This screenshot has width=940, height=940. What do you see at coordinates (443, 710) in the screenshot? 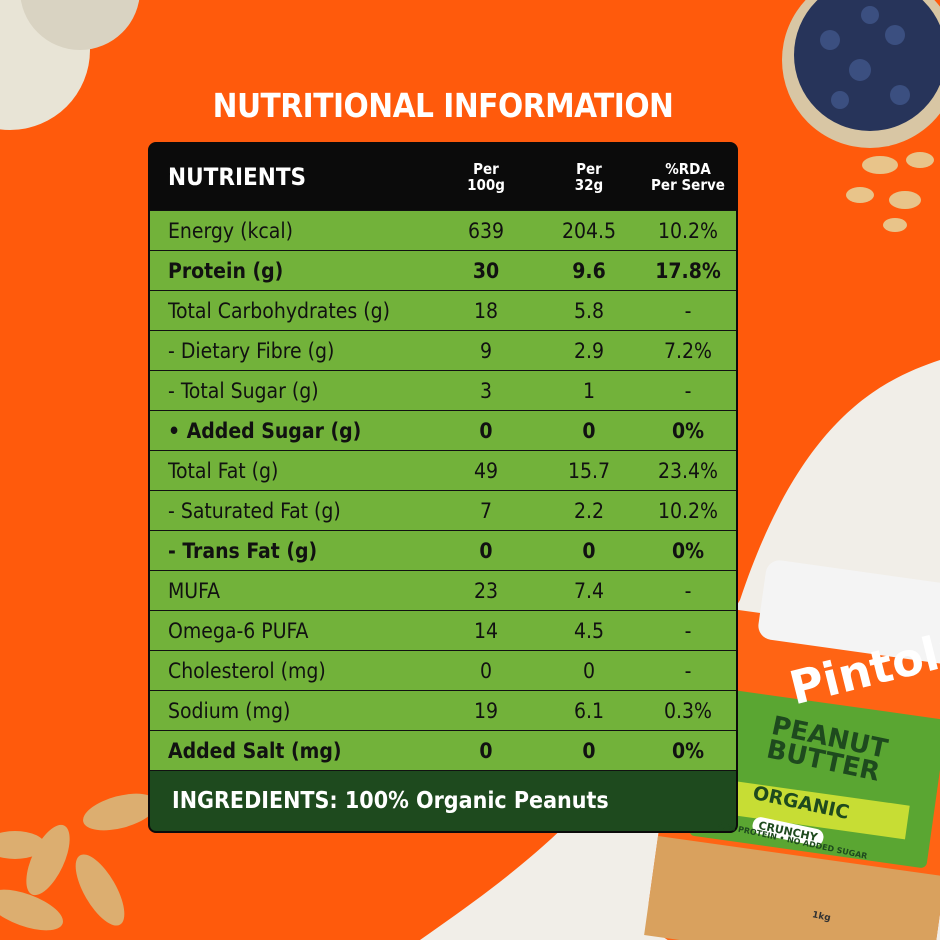
I see `table-row: Sodium (mg) 19 6.1 0.3%` at bounding box center [443, 710].